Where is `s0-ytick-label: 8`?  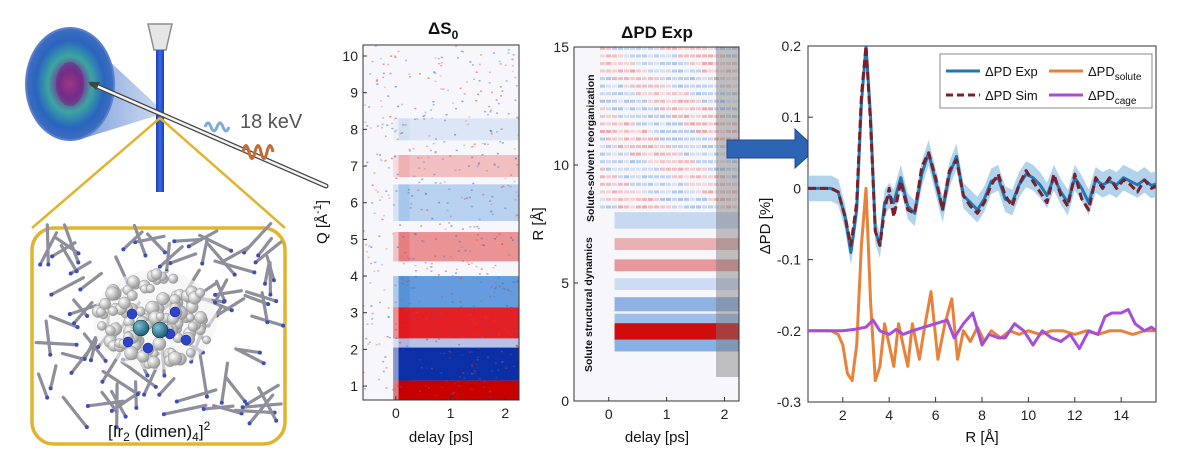
s0-ytick-label: 8 is located at coordinates (354, 129).